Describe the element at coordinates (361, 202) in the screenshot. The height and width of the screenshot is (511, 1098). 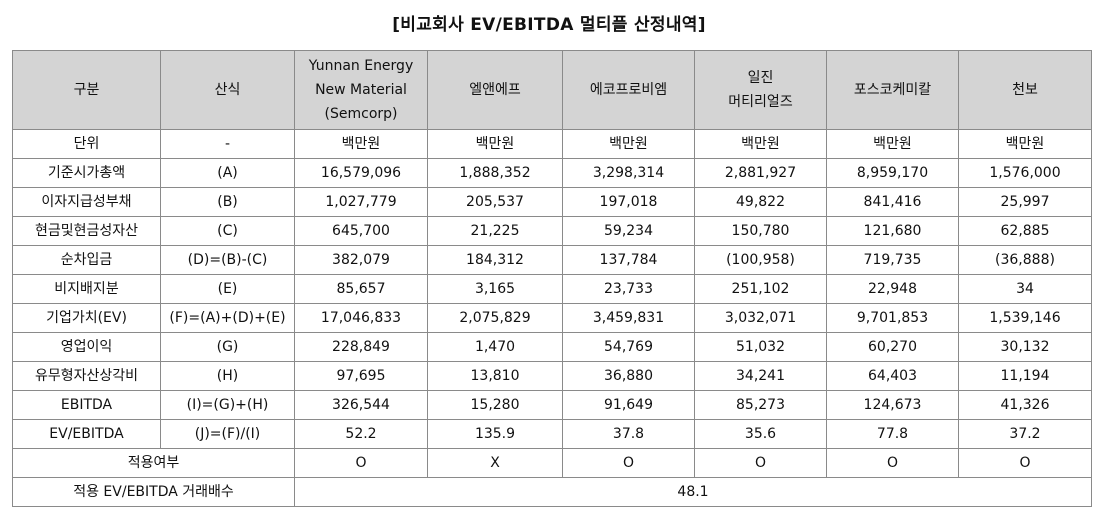
I see `cell-value: 1,027,779` at that location.